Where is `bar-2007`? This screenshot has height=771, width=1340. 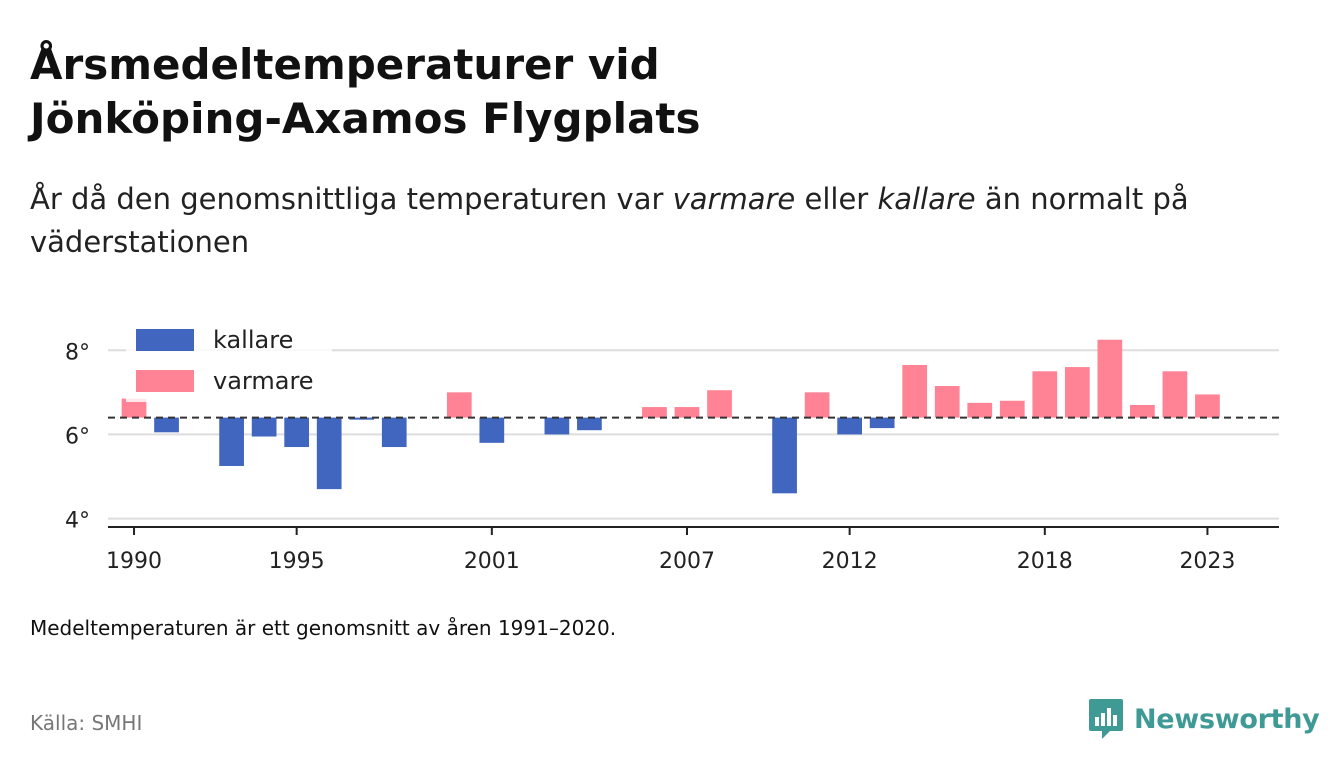
bar-2007 is located at coordinates (687, 412).